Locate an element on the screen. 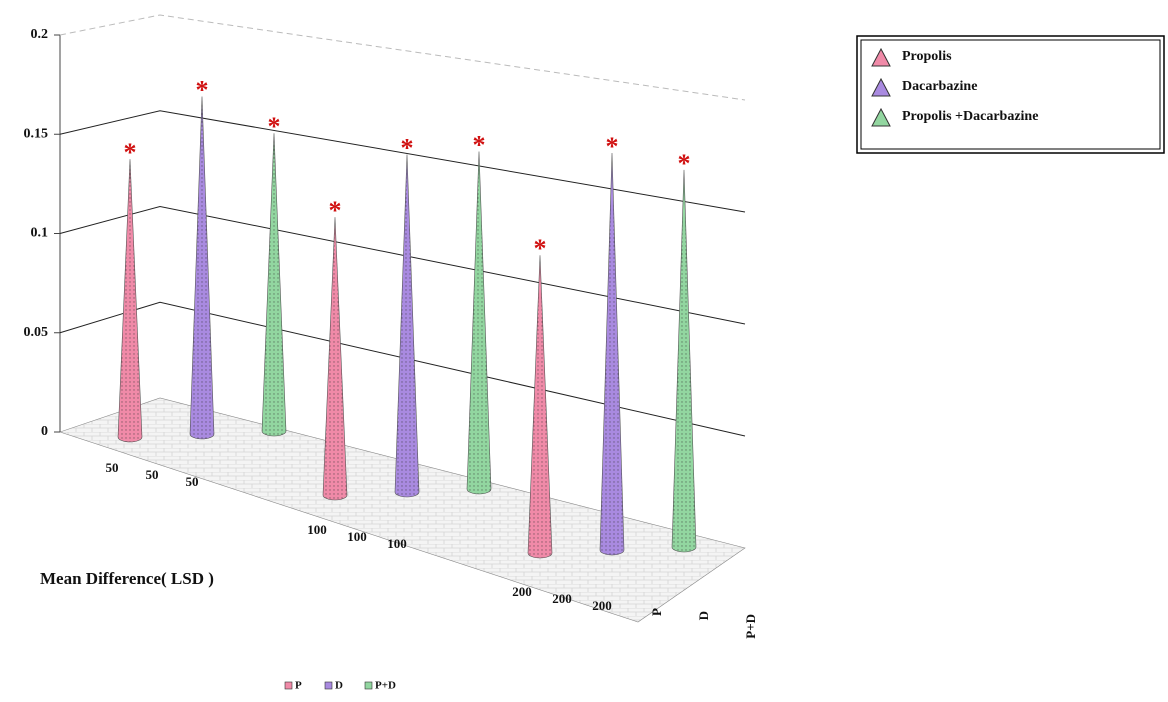 The width and height of the screenshot is (1168, 702). y-tick-label: 0.2 is located at coordinates (40, 34).